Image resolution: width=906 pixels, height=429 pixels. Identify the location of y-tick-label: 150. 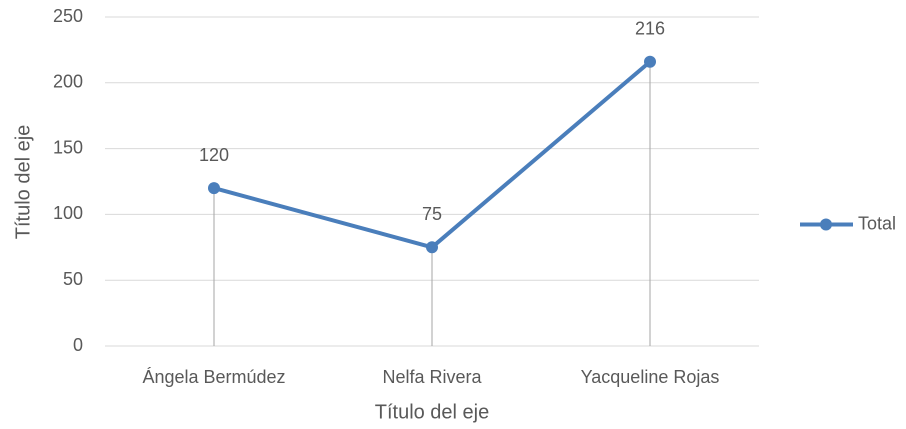
(68, 147).